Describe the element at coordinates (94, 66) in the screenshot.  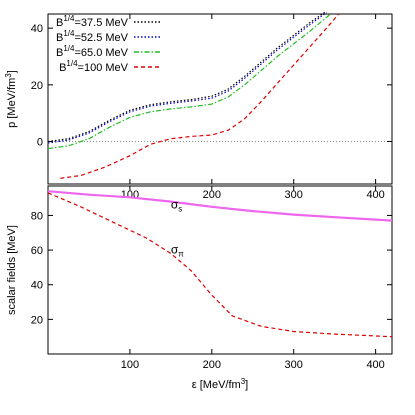
I see `legend-label-3: B1/4=100 MeV` at that location.